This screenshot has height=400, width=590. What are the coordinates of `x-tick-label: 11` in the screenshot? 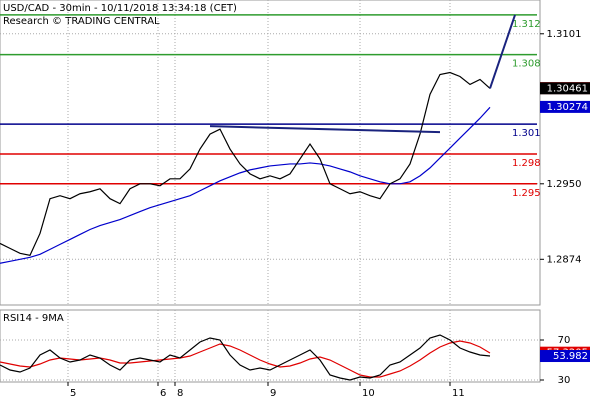 It's located at (458, 393).